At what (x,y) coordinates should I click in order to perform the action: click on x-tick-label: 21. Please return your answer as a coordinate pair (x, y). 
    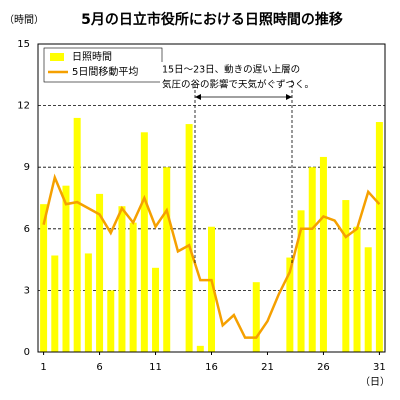
    Looking at the image, I should click on (267, 367).